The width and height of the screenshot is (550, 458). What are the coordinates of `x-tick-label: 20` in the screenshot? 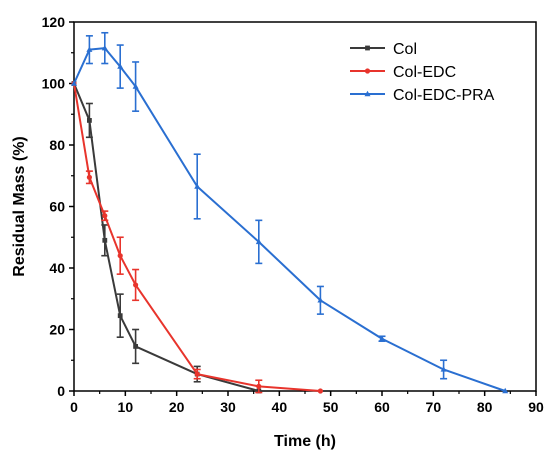 It's located at (177, 407).